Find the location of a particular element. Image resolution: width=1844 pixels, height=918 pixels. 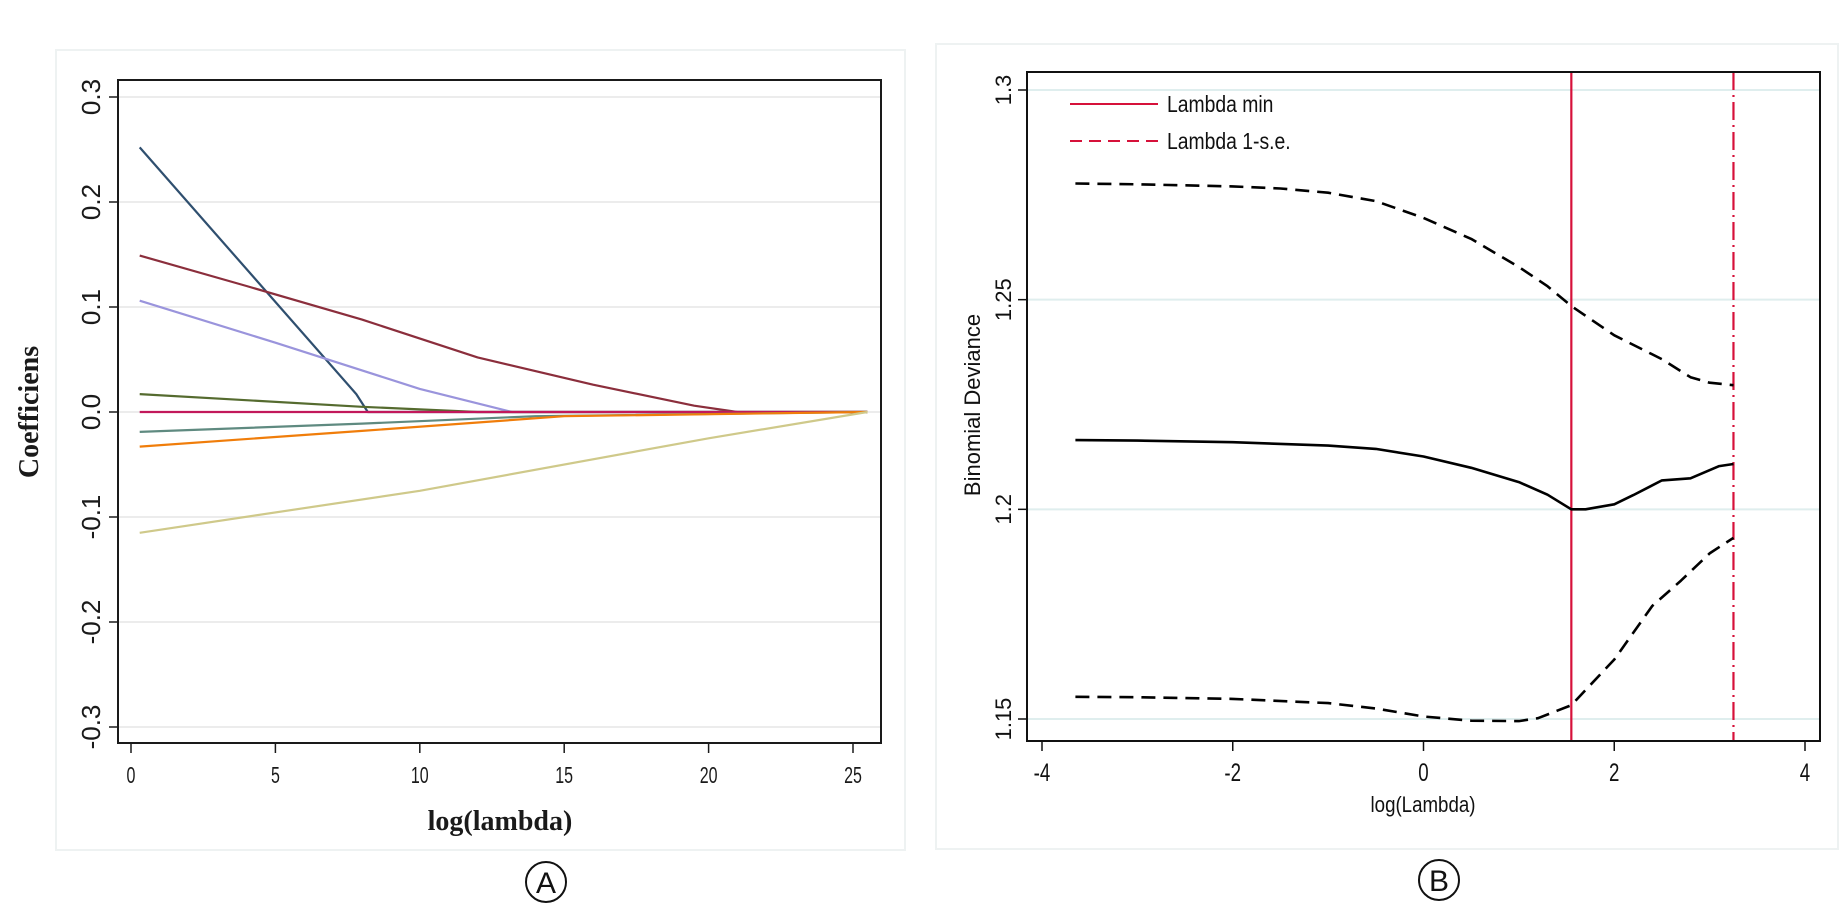

panel-label-b: B is located at coordinates (1439, 880).